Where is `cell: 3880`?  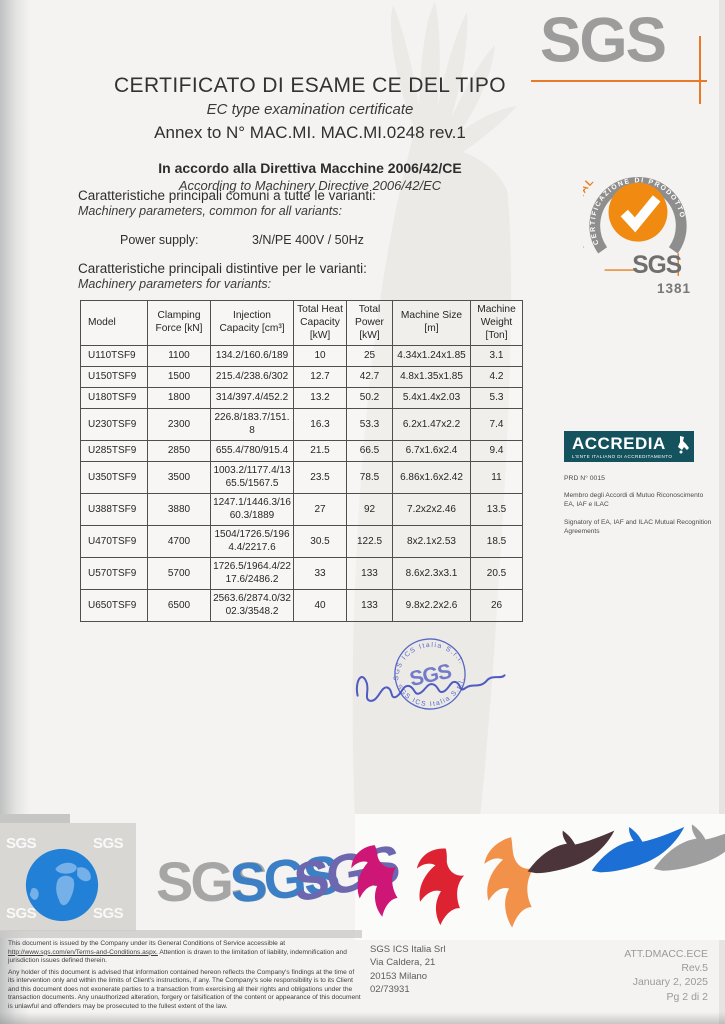
cell: 3880 is located at coordinates (179, 510).